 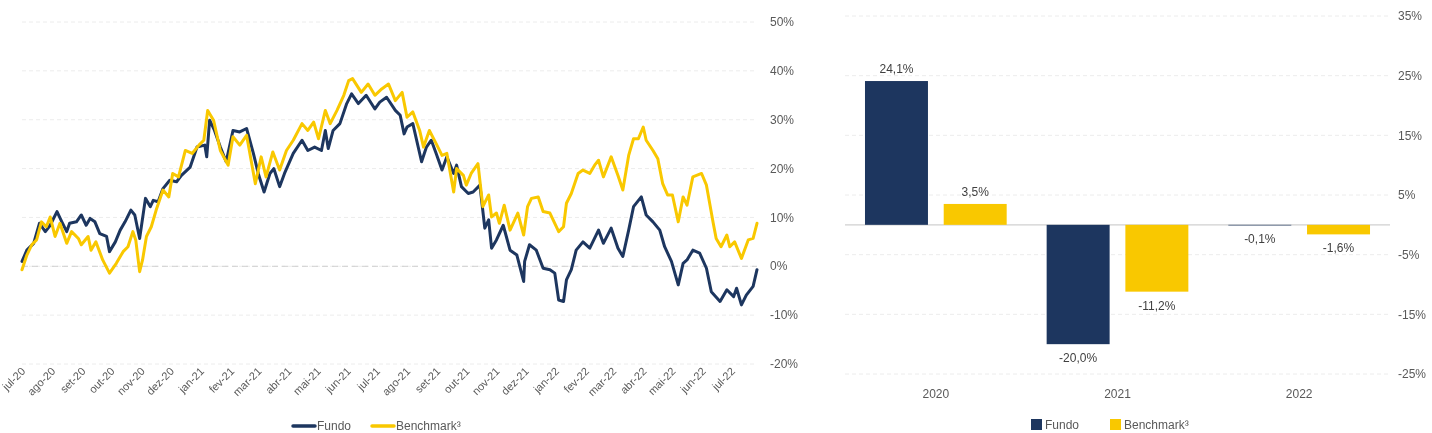 What do you see at coordinates (782, 217) in the screenshot?
I see `y-tick-label: 10%` at bounding box center [782, 217].